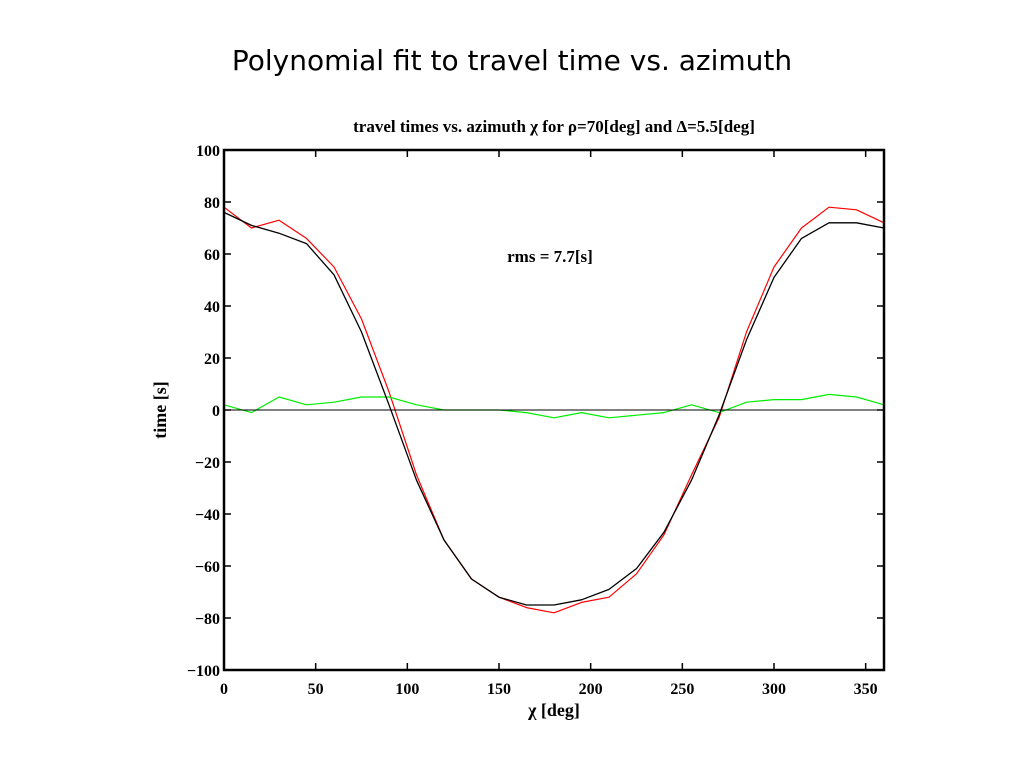 The image size is (1024, 768). What do you see at coordinates (207, 515) in the screenshot?
I see `y-tick-label: −40` at bounding box center [207, 515].